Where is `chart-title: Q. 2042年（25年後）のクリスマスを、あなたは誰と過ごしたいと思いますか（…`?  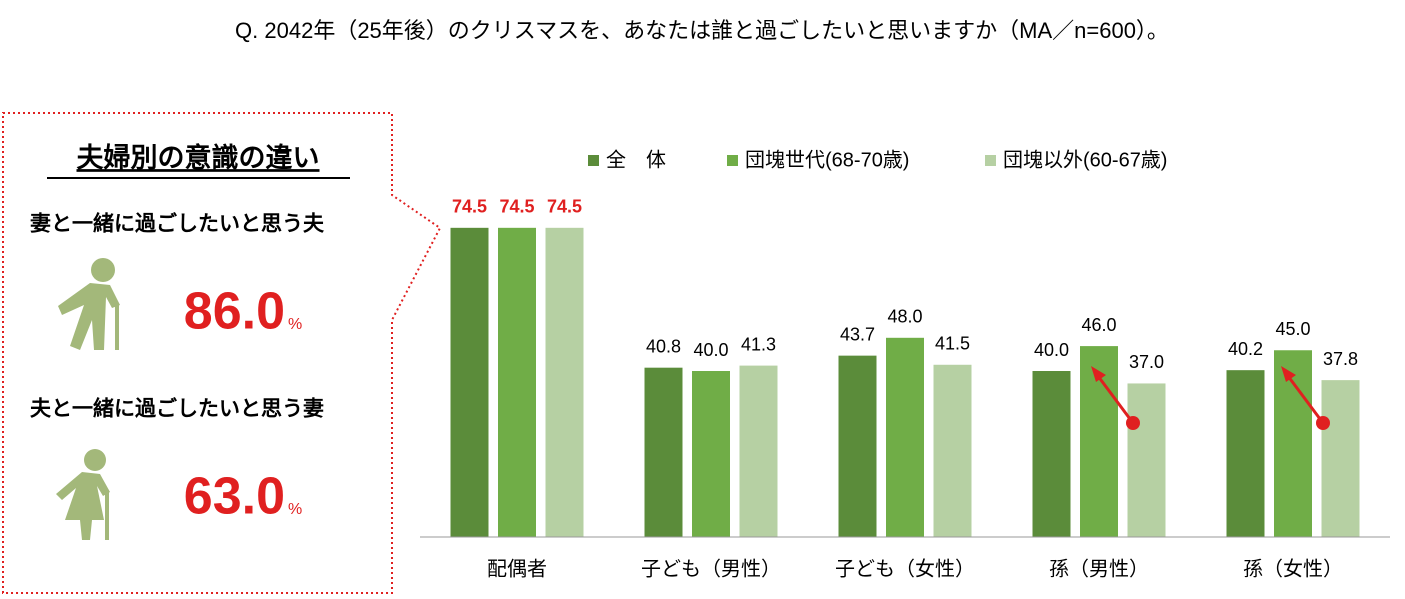
chart-title: Q. 2042年（25年後）のクリスマスを、あなたは誰と過ごしたいと思いますか（… is located at coordinates (702, 30).